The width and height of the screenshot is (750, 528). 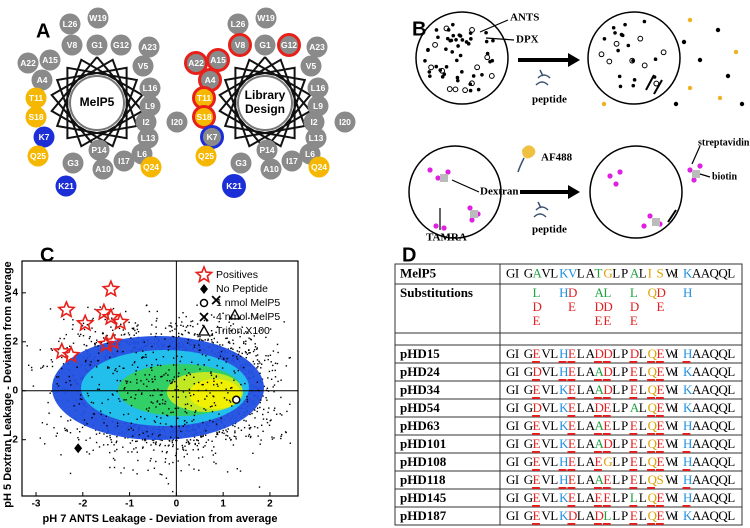 I want to click on sequence: L HD AL L QD H, so click(x=618, y=292).